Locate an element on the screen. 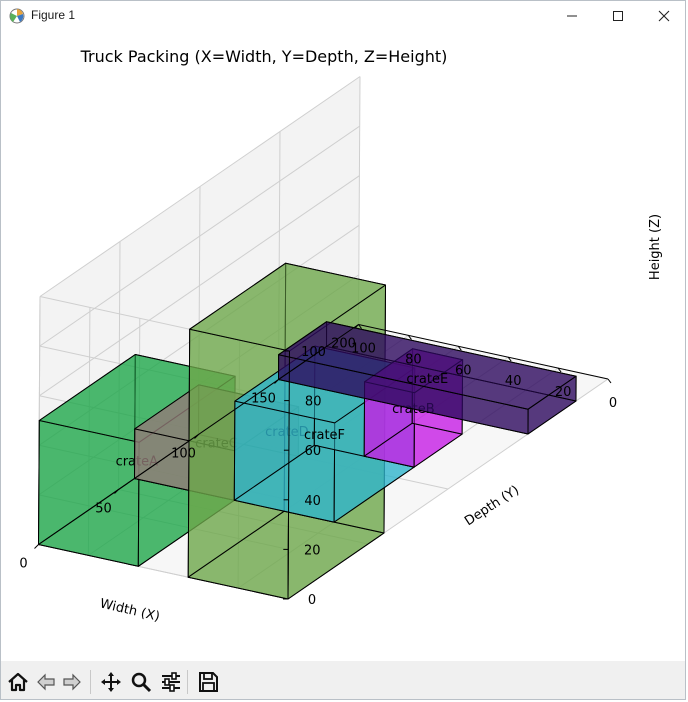 The image size is (688, 702). x-tick-label: 60 is located at coordinates (463, 370).